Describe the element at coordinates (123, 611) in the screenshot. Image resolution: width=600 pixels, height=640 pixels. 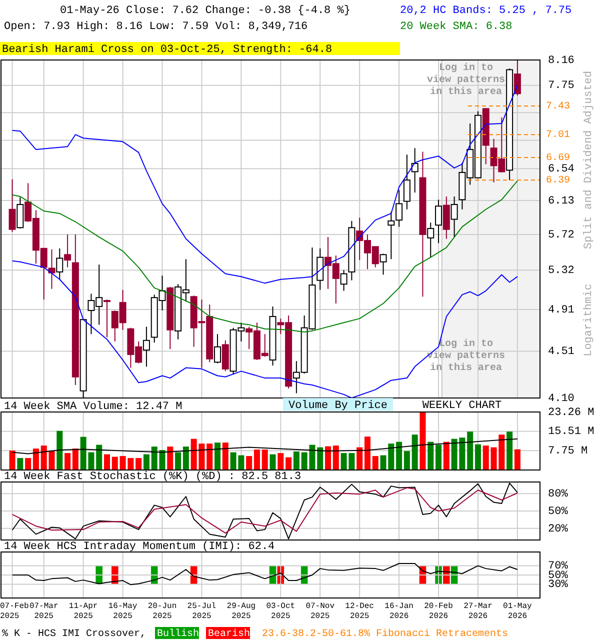
I see `x-tick-label: 16-May 2025` at that location.